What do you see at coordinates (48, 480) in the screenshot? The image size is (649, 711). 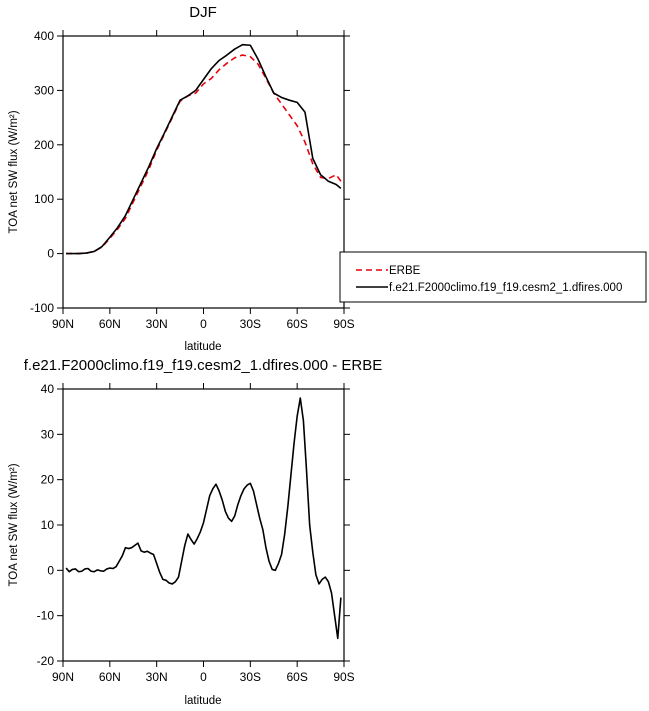 I see `y-tick-label: 20` at bounding box center [48, 480].